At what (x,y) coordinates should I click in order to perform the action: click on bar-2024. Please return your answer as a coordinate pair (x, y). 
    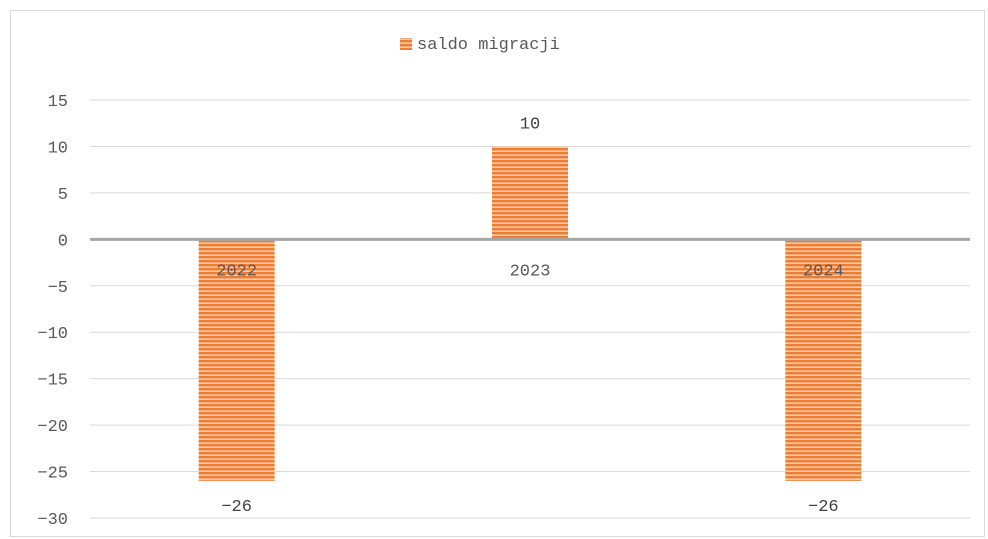
    Looking at the image, I should click on (823, 360).